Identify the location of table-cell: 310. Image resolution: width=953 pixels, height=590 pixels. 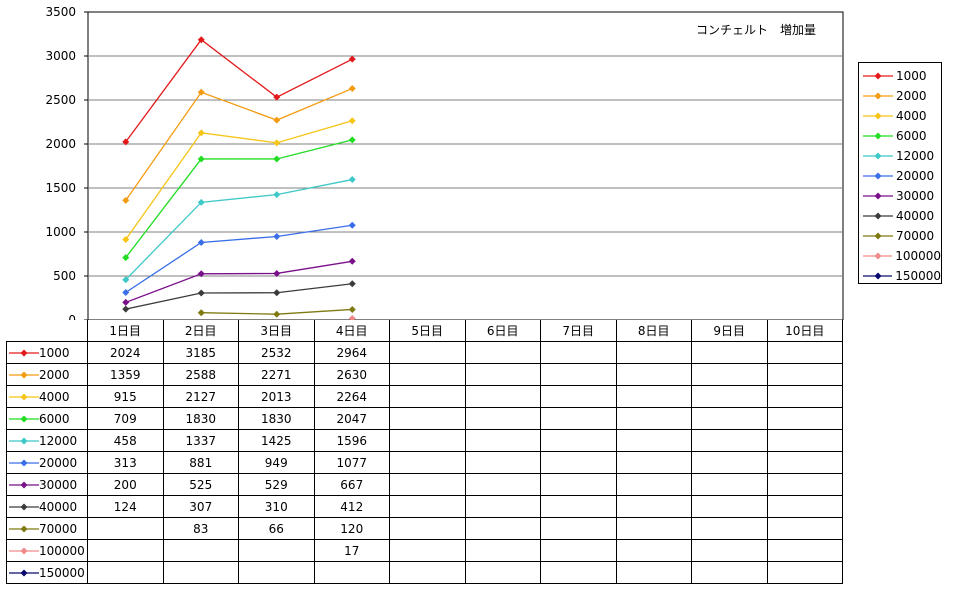
(276, 506).